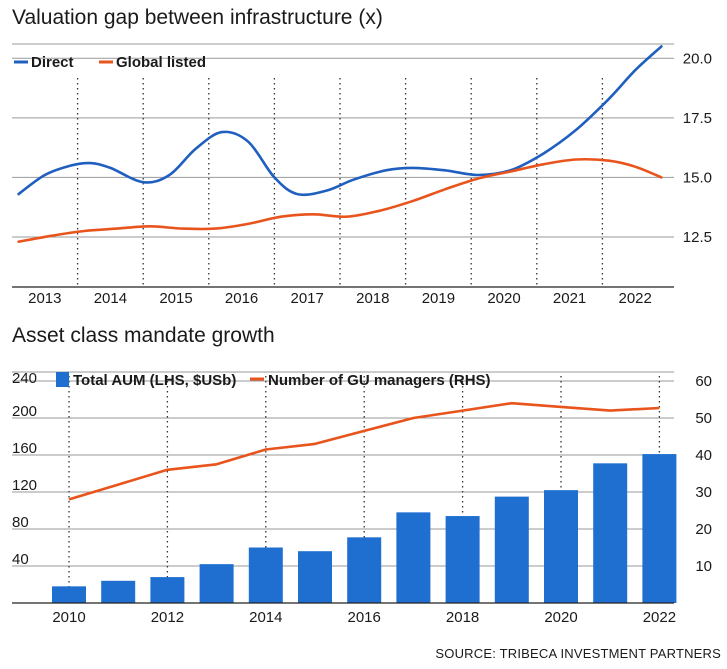 The height and width of the screenshot is (669, 727). What do you see at coordinates (340, 200) in the screenshot?
I see `global-listed-series-line` at bounding box center [340, 200].